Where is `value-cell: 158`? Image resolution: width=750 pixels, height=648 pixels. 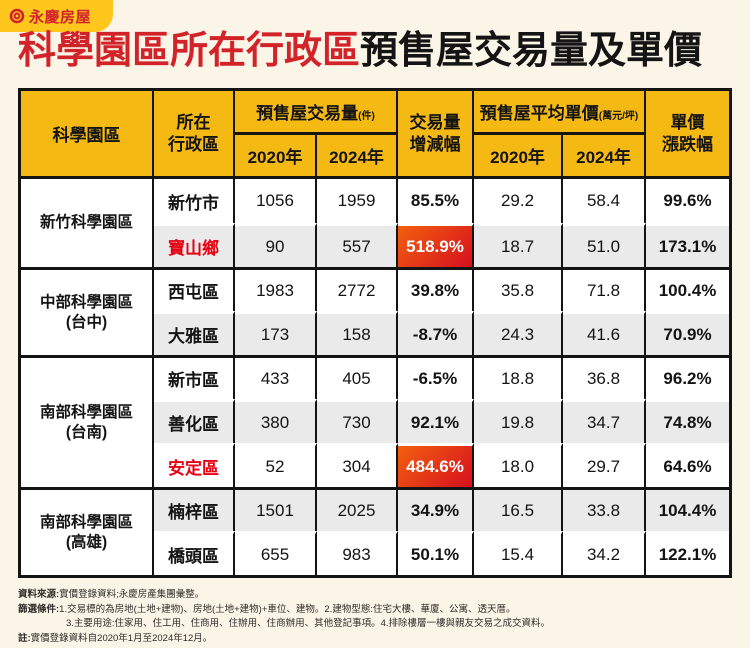 value-cell: 158 is located at coordinates (358, 333).